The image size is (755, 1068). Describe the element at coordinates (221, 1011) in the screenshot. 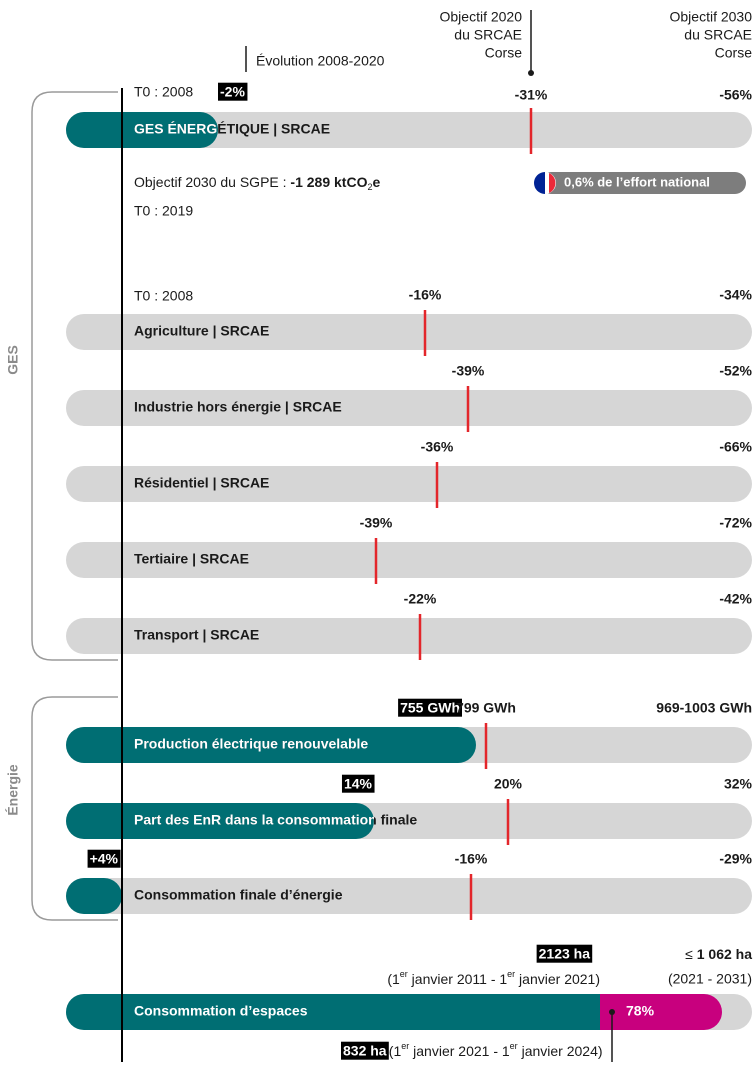

I see `bar-label: Consommation d’espaces` at that location.